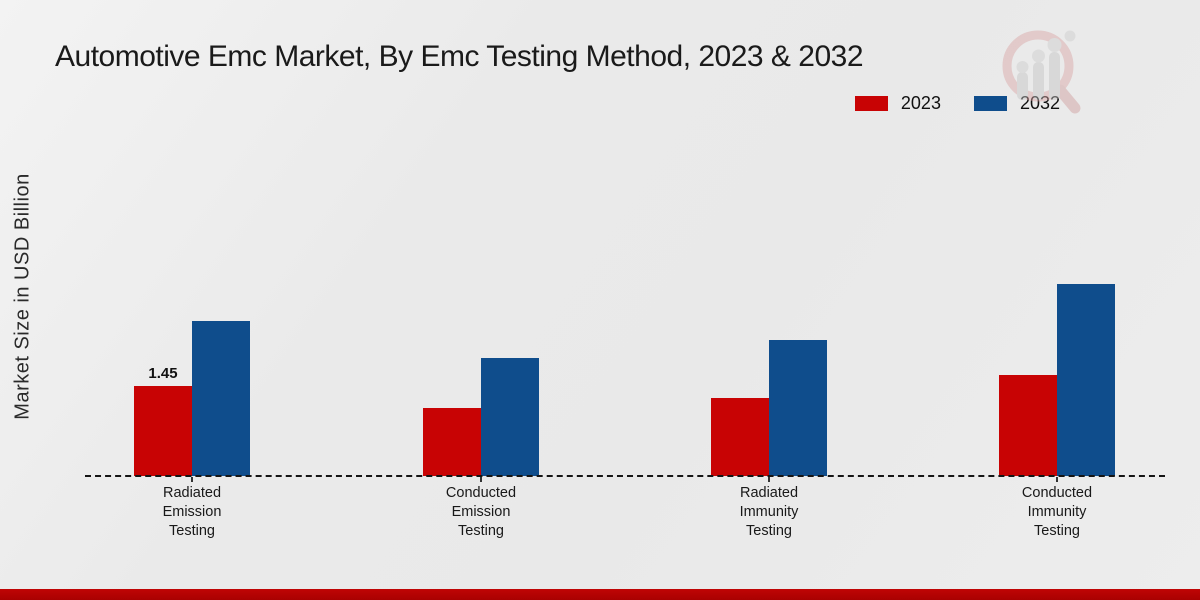 The image size is (1200, 600). Describe the element at coordinates (769, 512) in the screenshot. I see `category-label-radiated-immunity-testing: Radiated Immunity Testing` at that location.